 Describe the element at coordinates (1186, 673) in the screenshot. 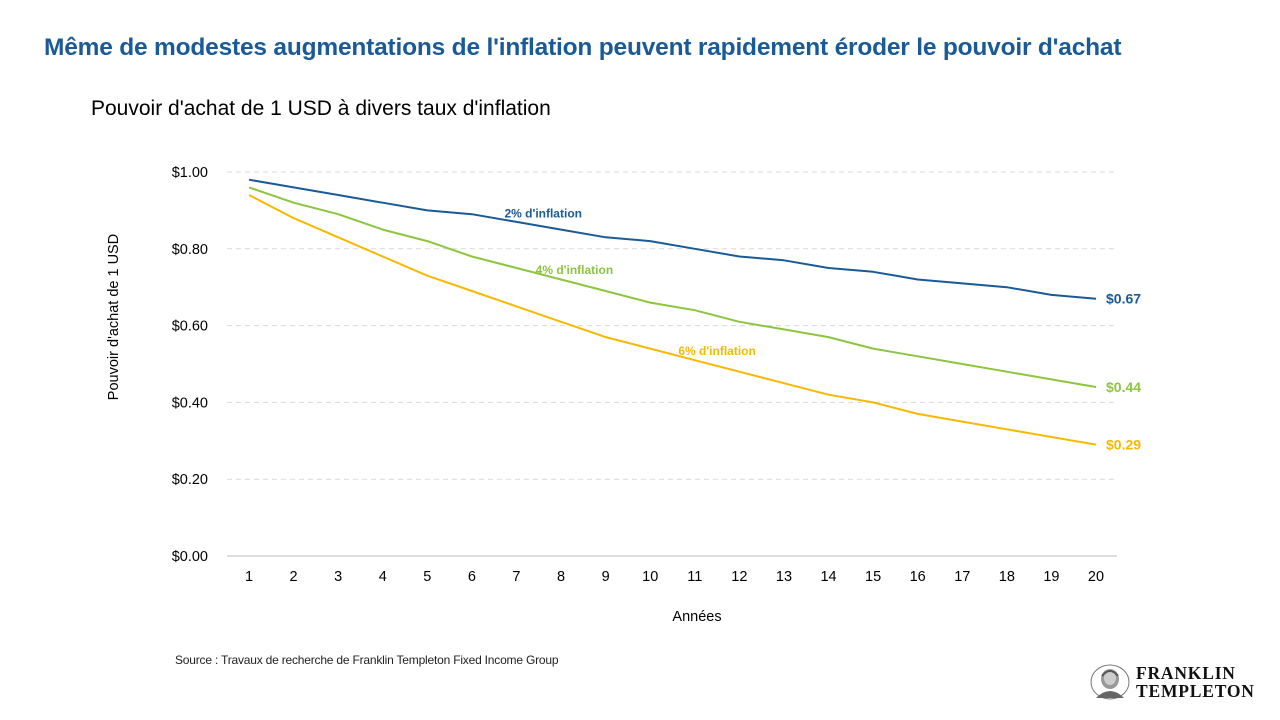

I see `logo-line-1: FRANKLIN` at that location.